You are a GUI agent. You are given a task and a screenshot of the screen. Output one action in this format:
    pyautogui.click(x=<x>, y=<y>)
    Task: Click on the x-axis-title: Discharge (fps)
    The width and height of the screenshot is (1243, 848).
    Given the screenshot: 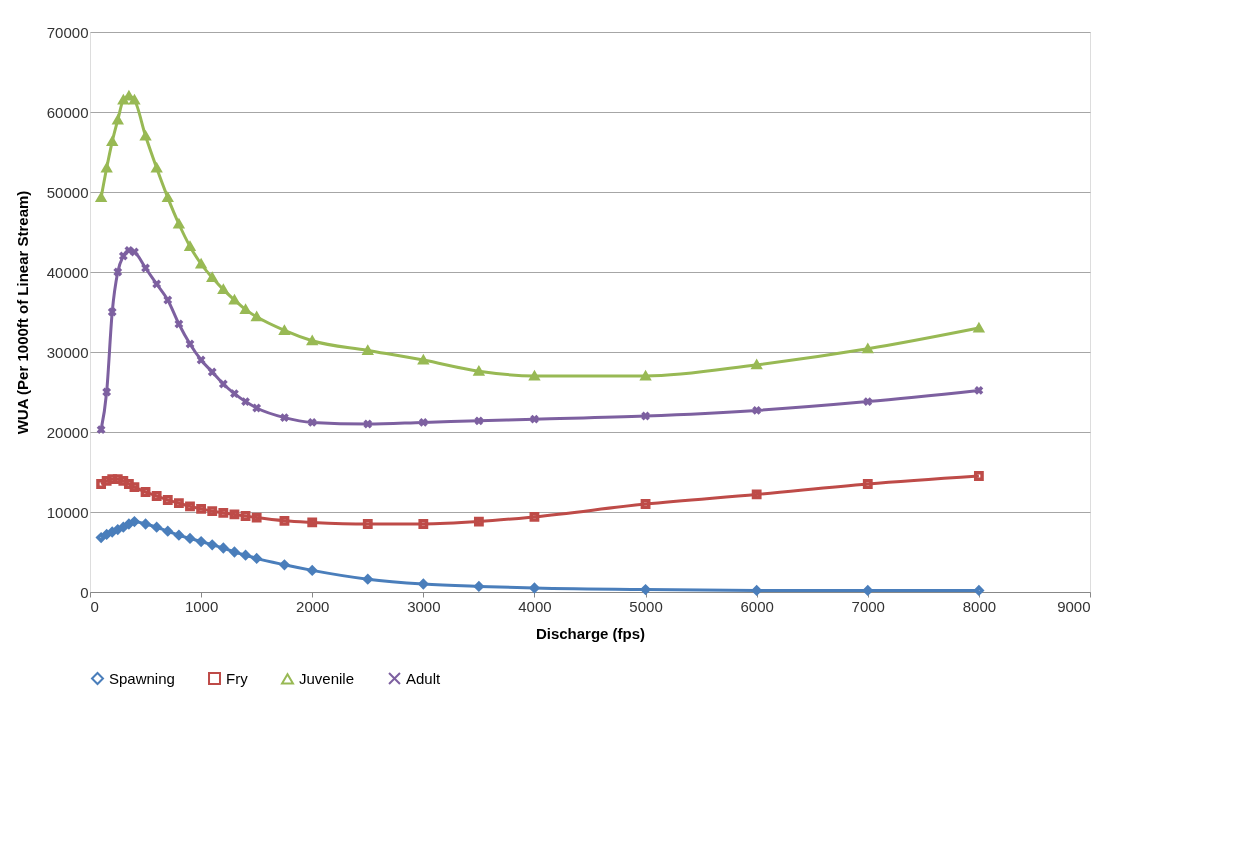 What is the action you would take?
    pyautogui.click(x=590, y=633)
    